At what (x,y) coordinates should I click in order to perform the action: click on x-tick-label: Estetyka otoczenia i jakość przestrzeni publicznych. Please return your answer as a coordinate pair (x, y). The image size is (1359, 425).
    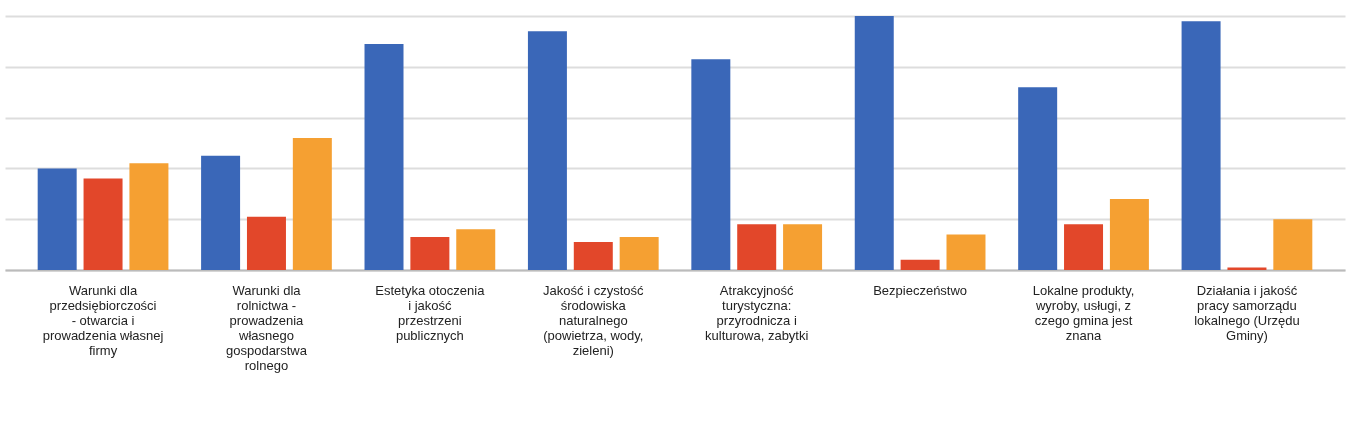
    Looking at the image, I should click on (430, 312).